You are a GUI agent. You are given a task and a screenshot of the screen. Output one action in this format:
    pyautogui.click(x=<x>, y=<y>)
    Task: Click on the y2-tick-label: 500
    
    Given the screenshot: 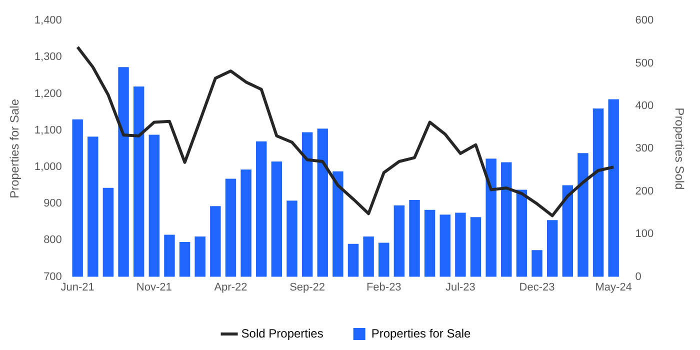 What is the action you would take?
    pyautogui.click(x=644, y=63)
    